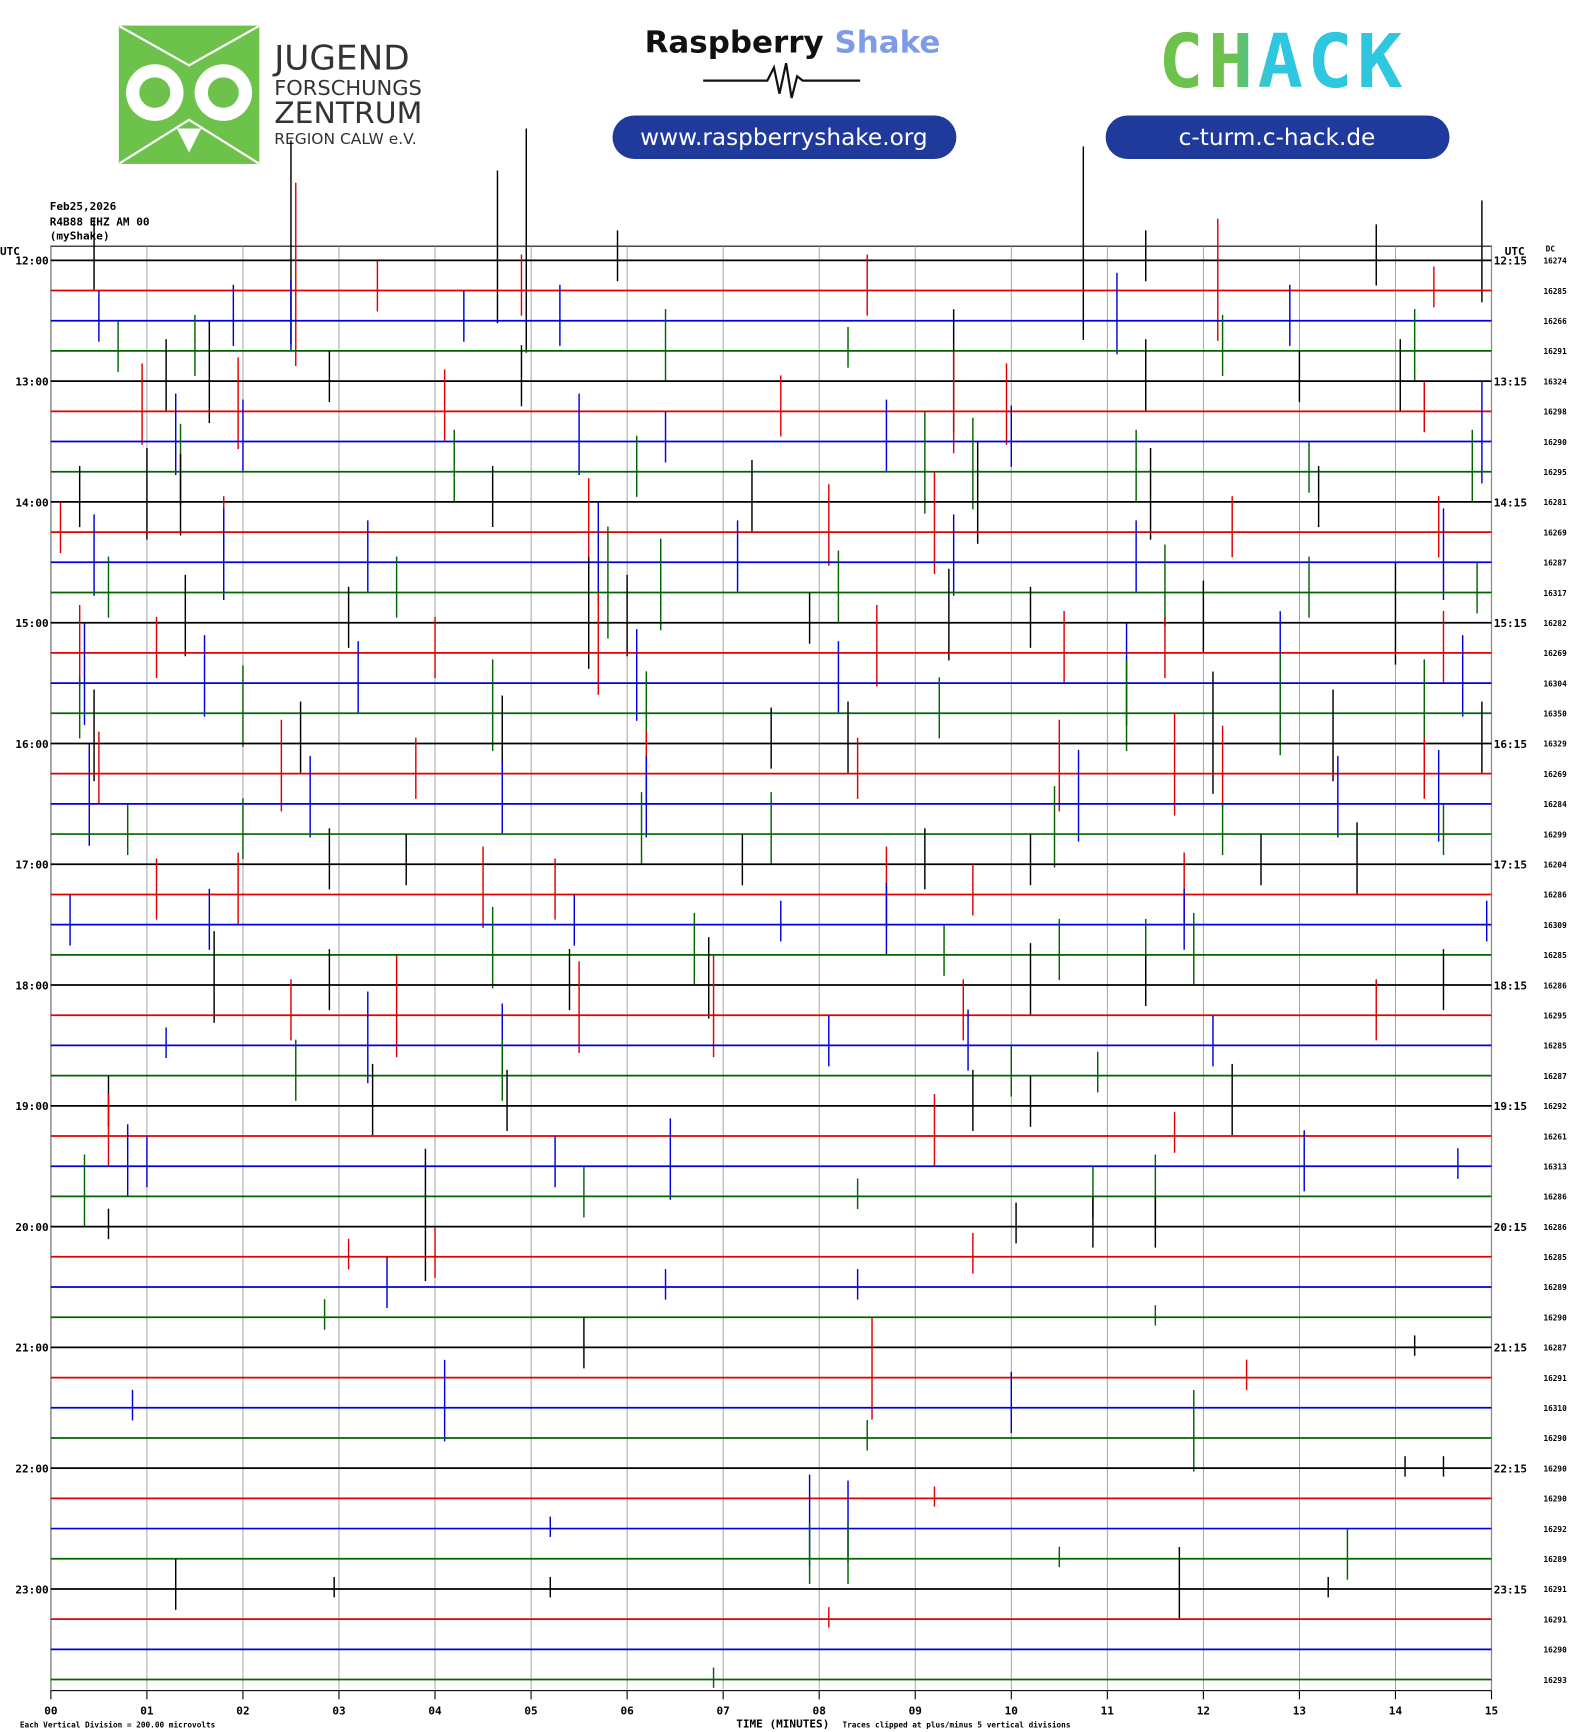 The width and height of the screenshot is (1570, 1732). Describe the element at coordinates (31, 502) in the screenshot. I see `hour-label: 14:00` at that location.